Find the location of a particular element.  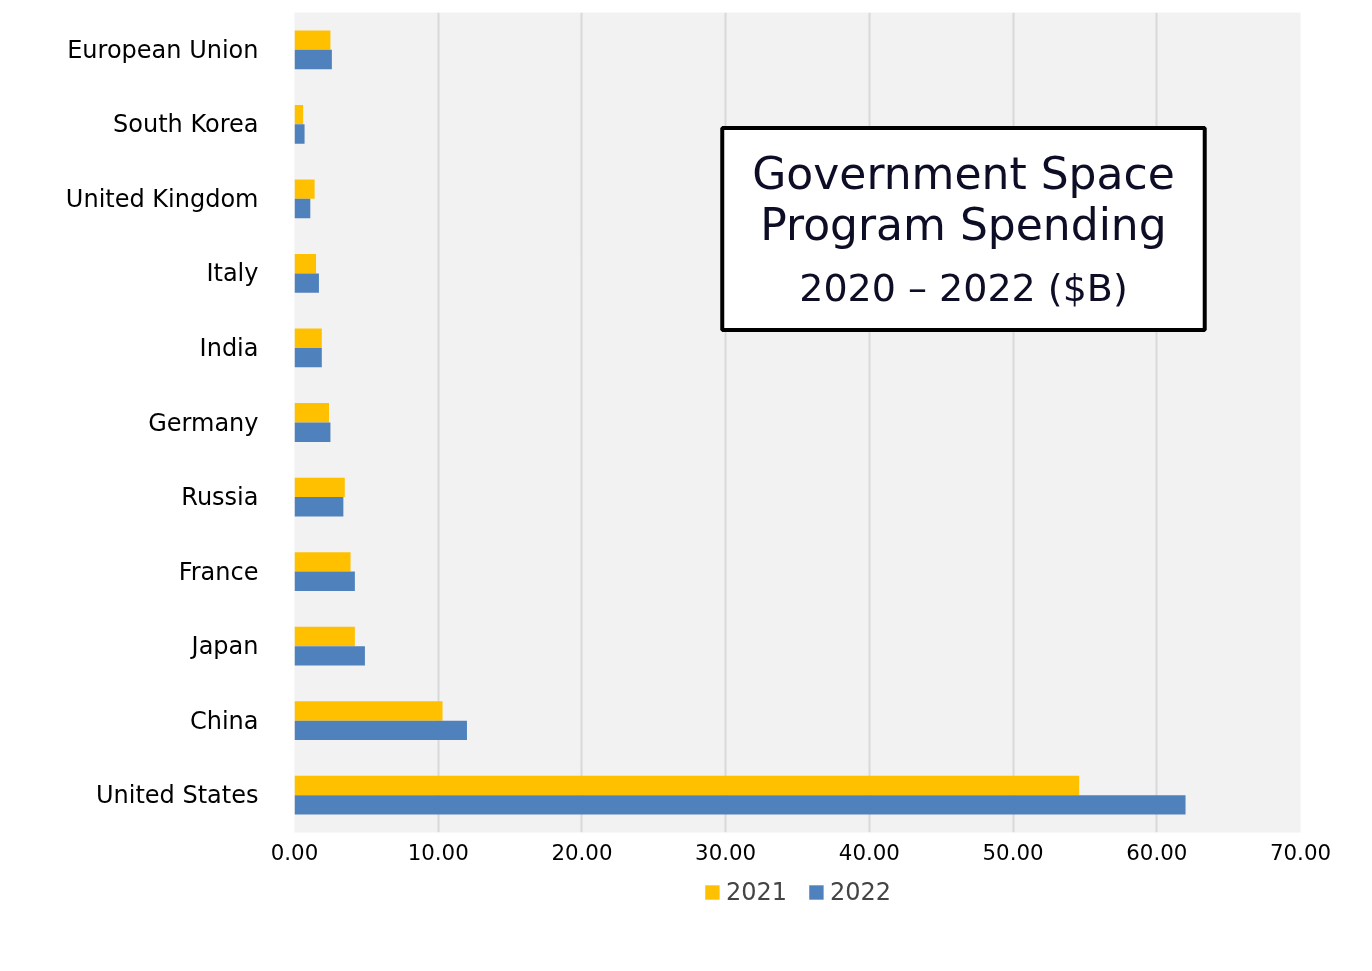

y-tick-label: China is located at coordinates (224, 720).